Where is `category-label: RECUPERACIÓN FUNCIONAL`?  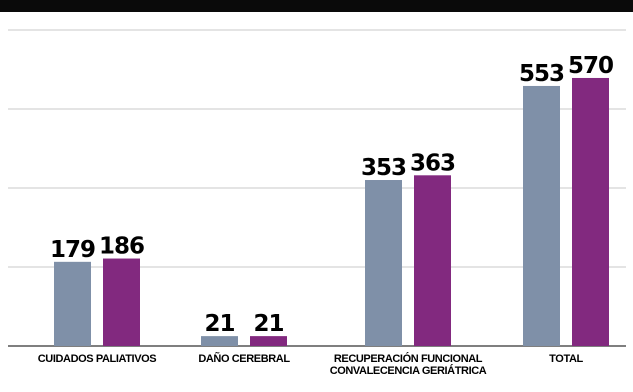 category-label: RECUPERACIÓN FUNCIONAL is located at coordinates (408, 358).